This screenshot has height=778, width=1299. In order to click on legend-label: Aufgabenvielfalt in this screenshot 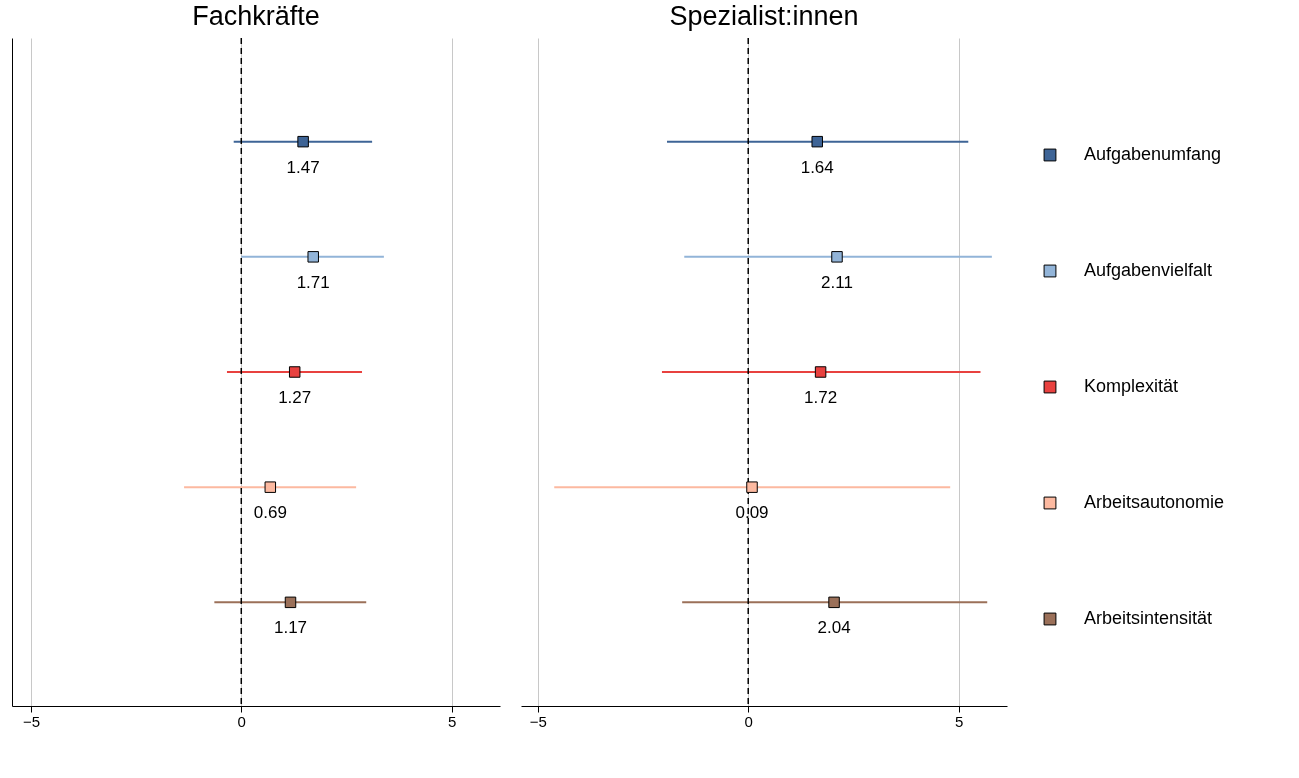, I will do `click(1148, 270)`.